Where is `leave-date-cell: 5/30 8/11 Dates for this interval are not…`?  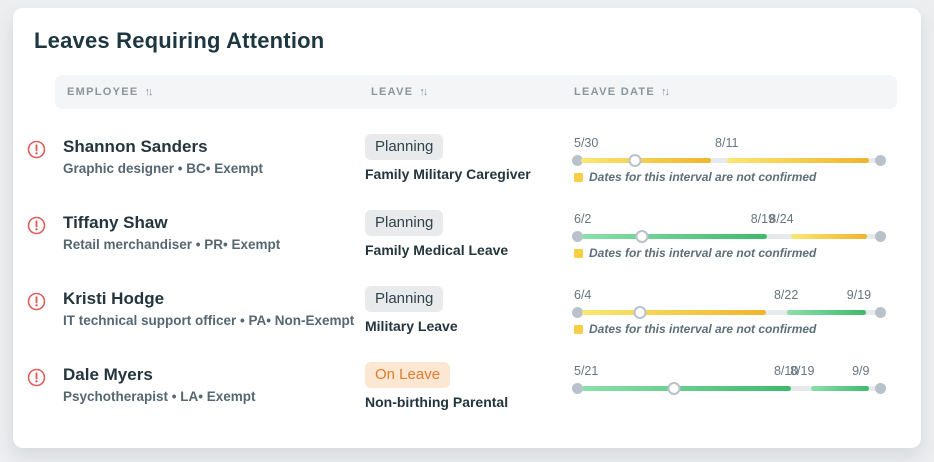 leave-date-cell: 5/30 8/11 Dates for this interval are not… is located at coordinates (729, 160).